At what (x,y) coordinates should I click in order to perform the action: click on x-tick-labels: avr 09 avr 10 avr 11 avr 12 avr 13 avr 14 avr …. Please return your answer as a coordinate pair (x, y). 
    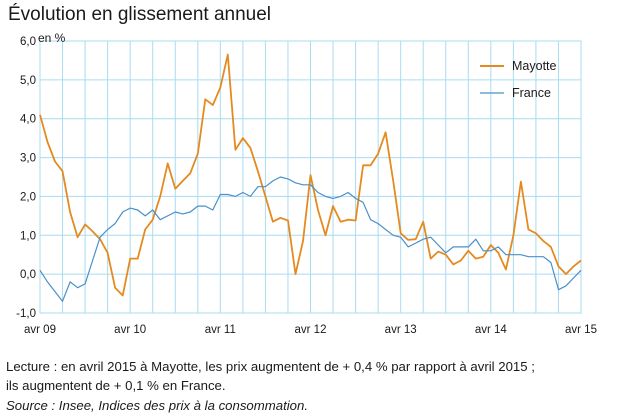
    Looking at the image, I should click on (310, 330).